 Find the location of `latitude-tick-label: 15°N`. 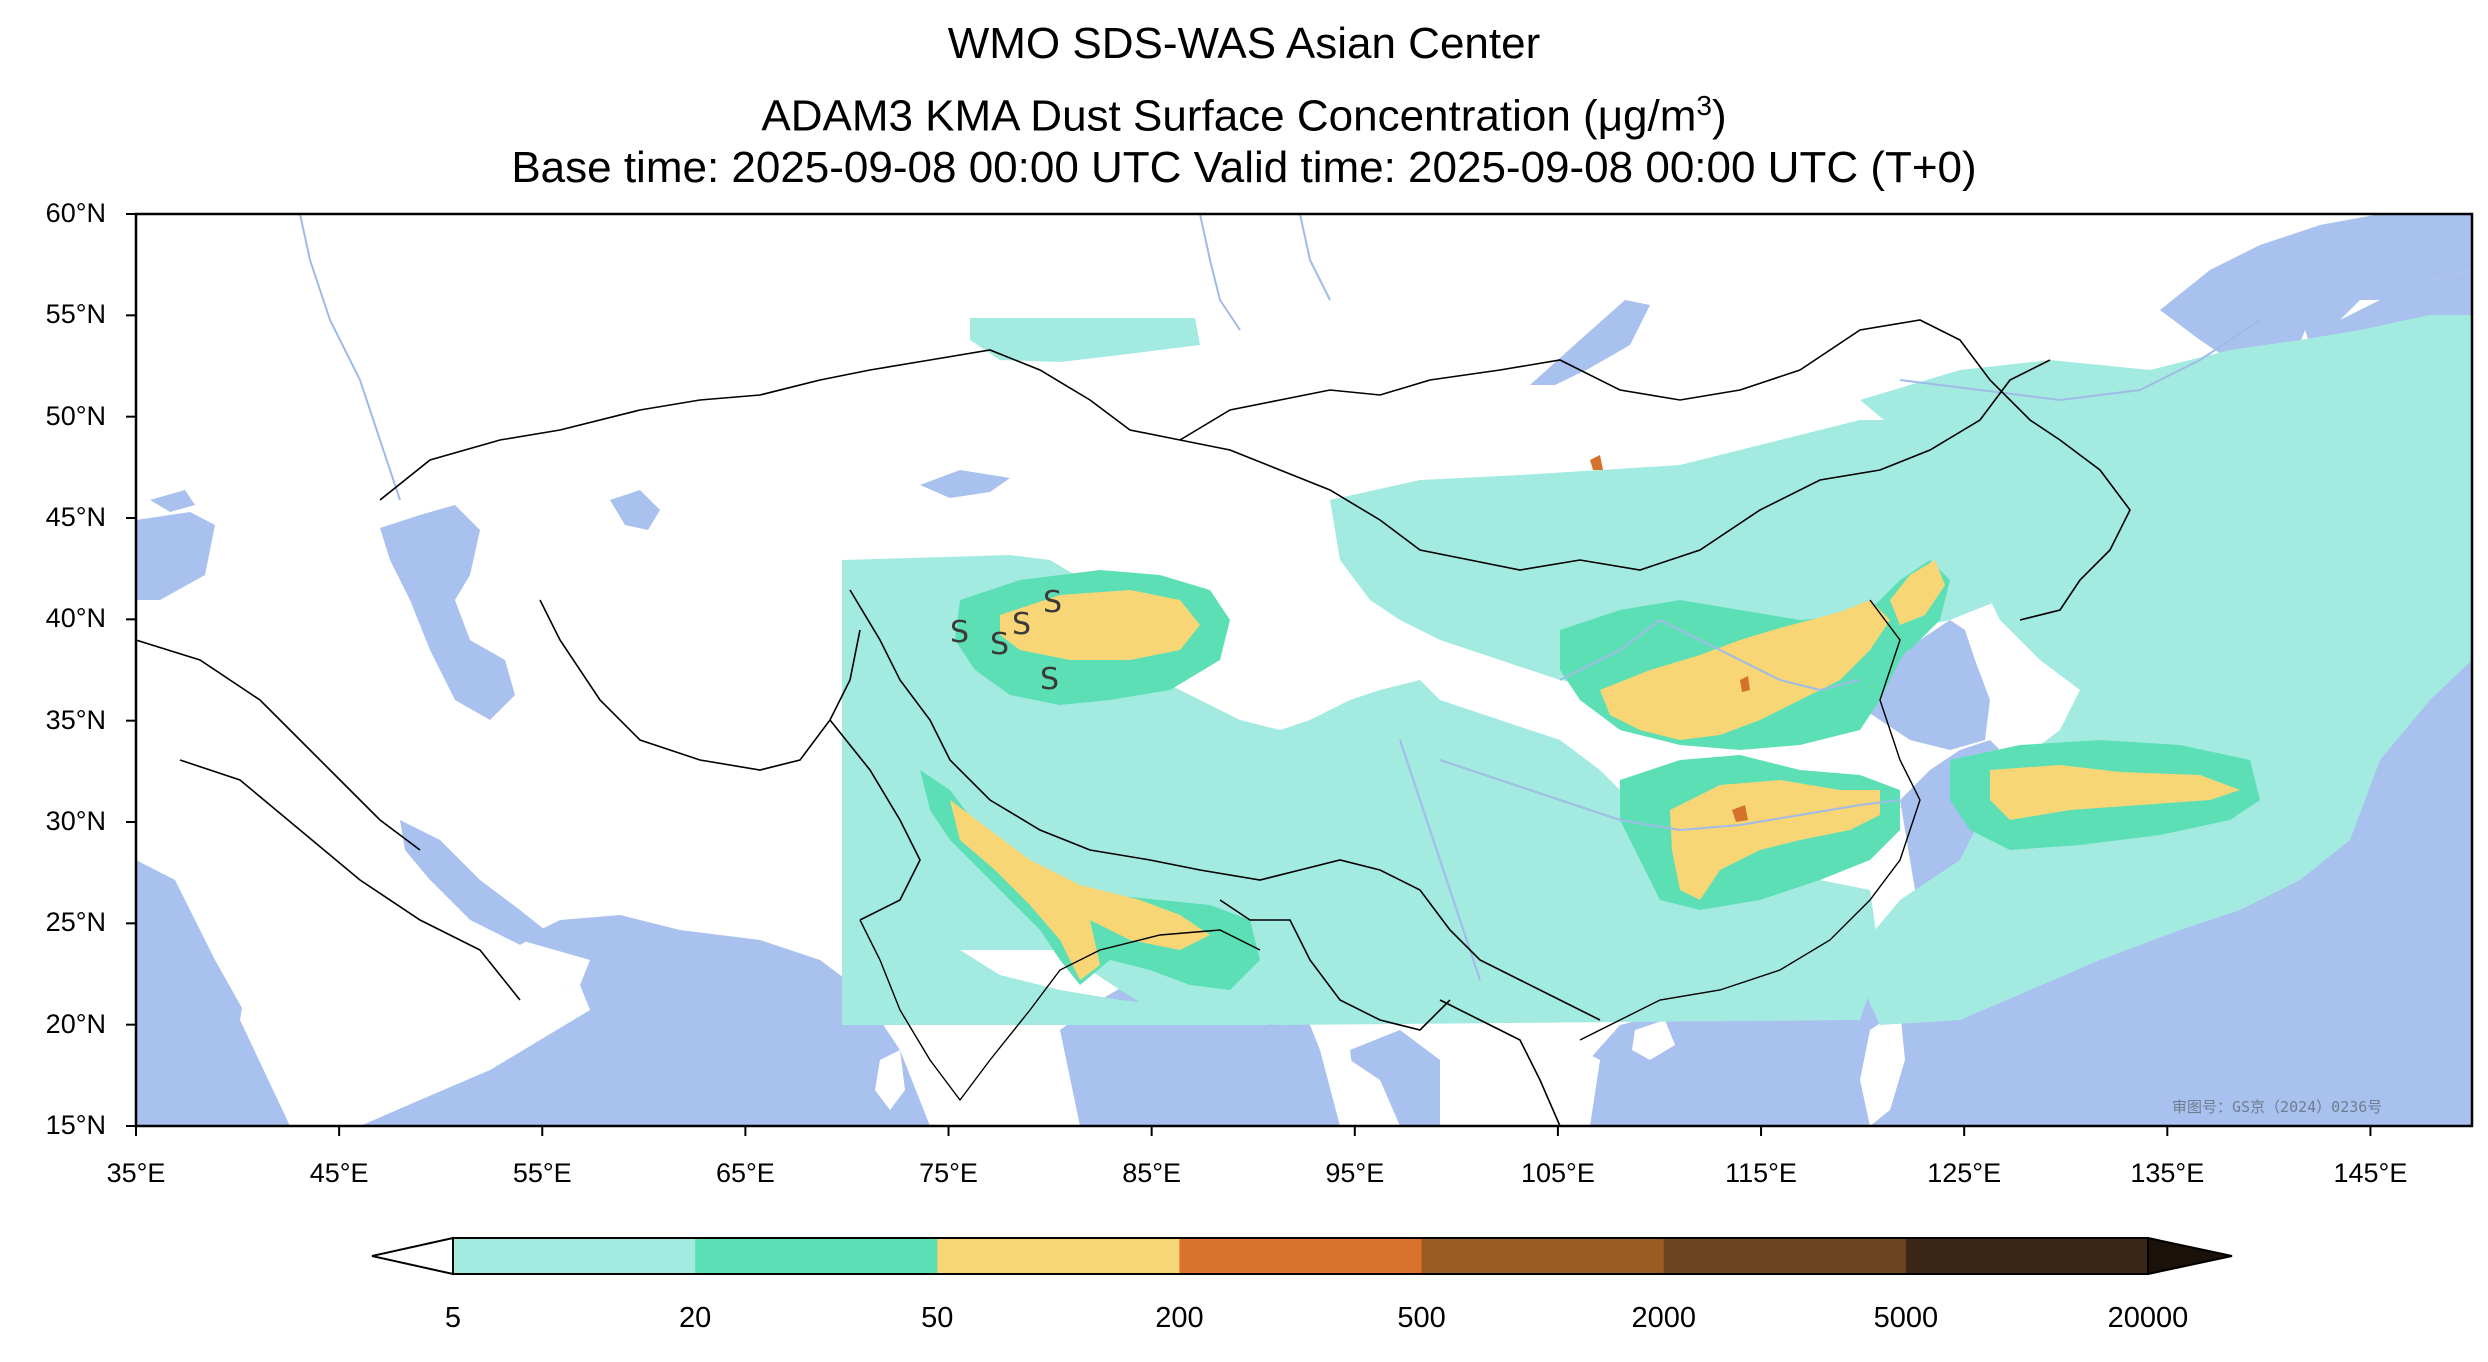

latitude-tick-label: 15°N is located at coordinates (75, 1125).